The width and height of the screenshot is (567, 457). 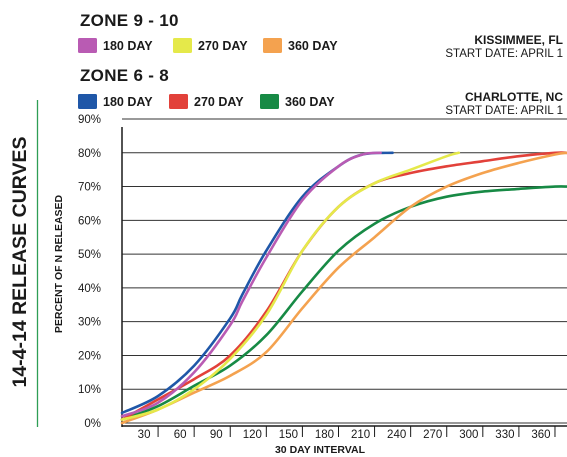 What do you see at coordinates (89, 323) in the screenshot?
I see `y-tick-label: 30%` at bounding box center [89, 323].